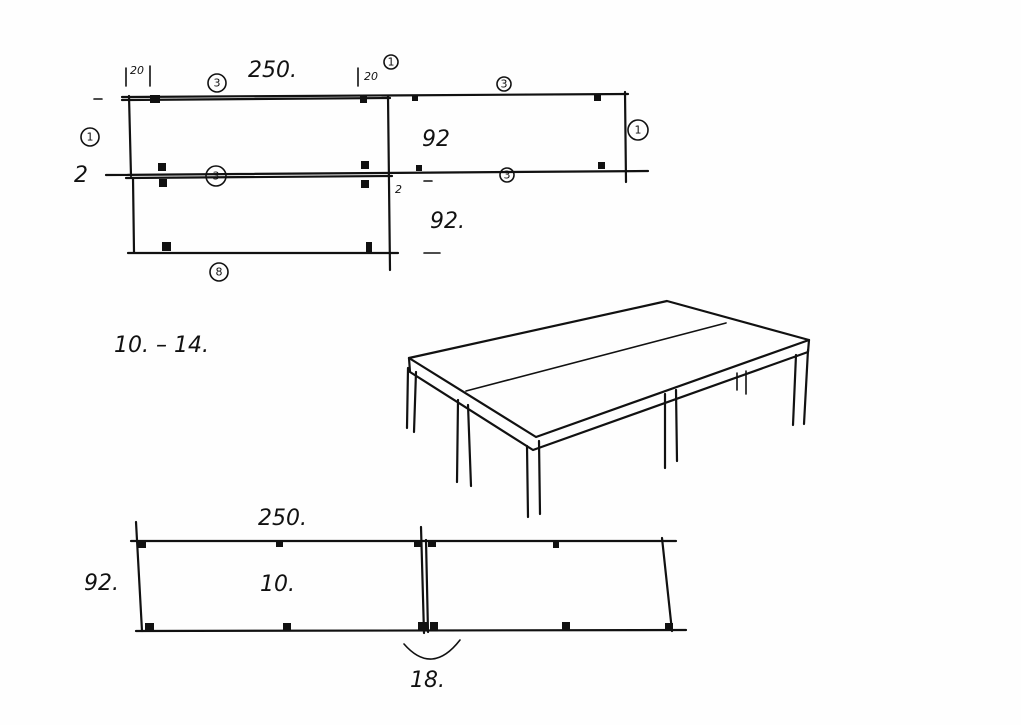 This screenshot has height=725, width=1021. Describe the element at coordinates (137, 70) in the screenshot. I see `dim-top-left-small: 20` at that location.